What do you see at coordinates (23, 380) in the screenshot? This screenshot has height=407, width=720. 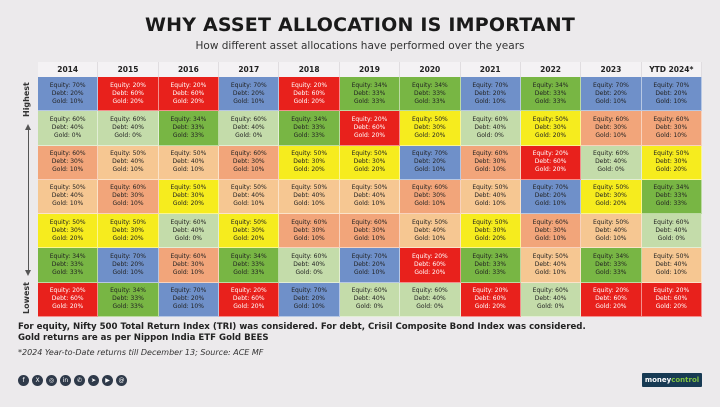 I see `facebook-icon: f` at bounding box center [23, 380].